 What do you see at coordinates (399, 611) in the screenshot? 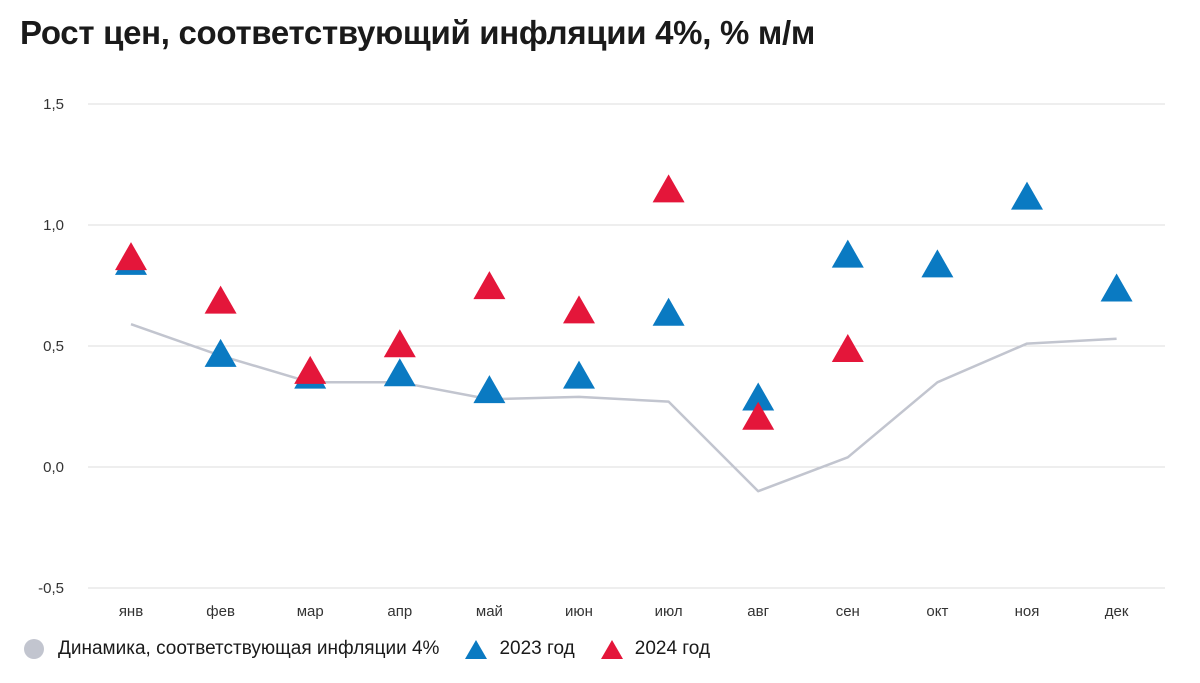
I see `x-tick-label: апр` at bounding box center [399, 611].